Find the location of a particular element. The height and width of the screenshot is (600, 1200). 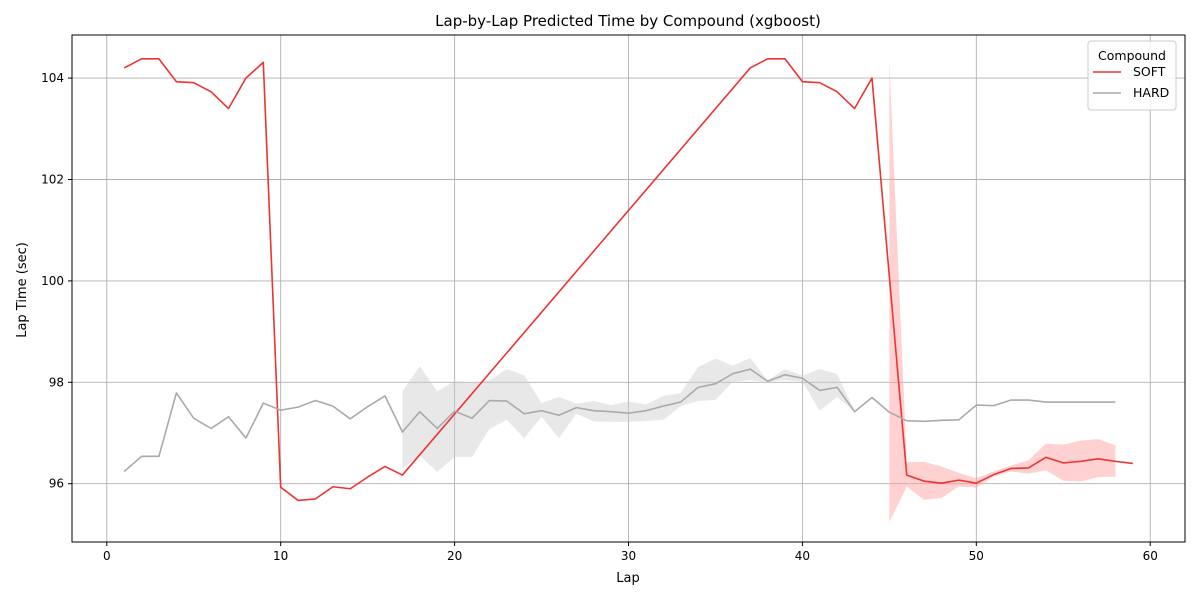

y-axis-label: Lap Time (sec) is located at coordinates (22, 290).